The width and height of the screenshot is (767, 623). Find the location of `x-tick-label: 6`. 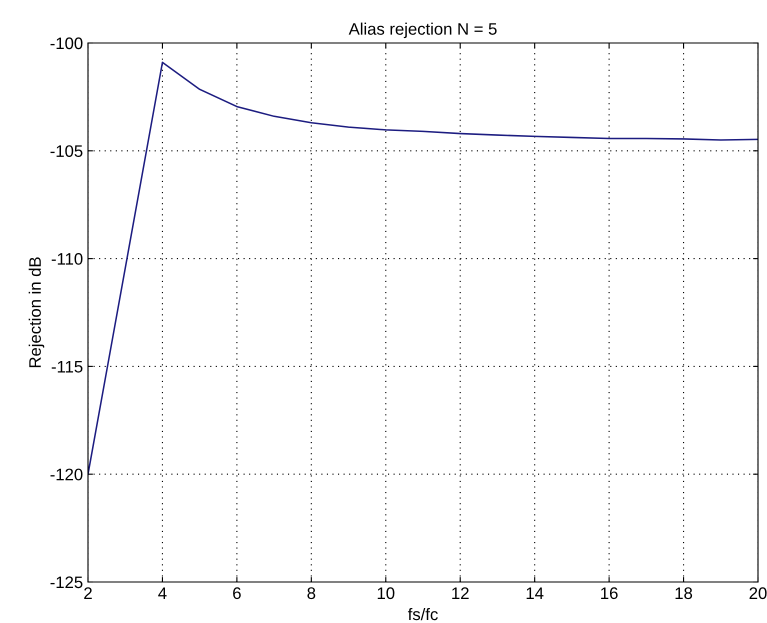

x-tick-label: 6 is located at coordinates (237, 593).